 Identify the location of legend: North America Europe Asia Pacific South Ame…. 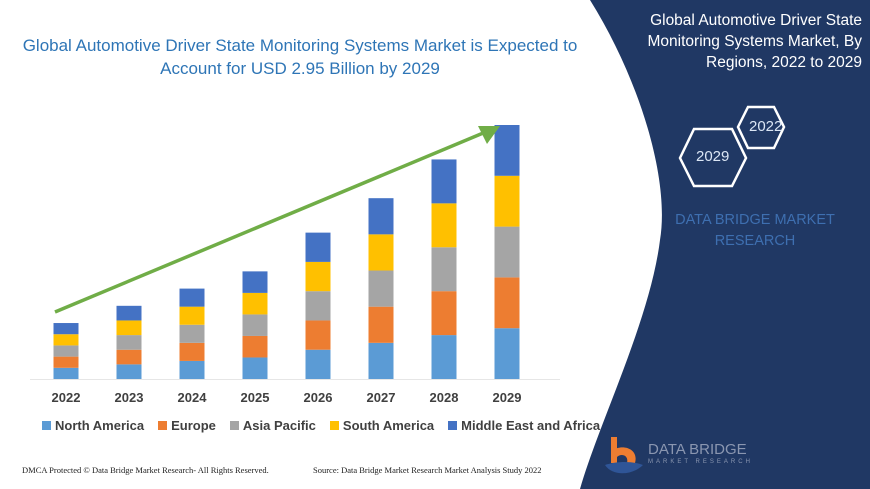
(321, 425).